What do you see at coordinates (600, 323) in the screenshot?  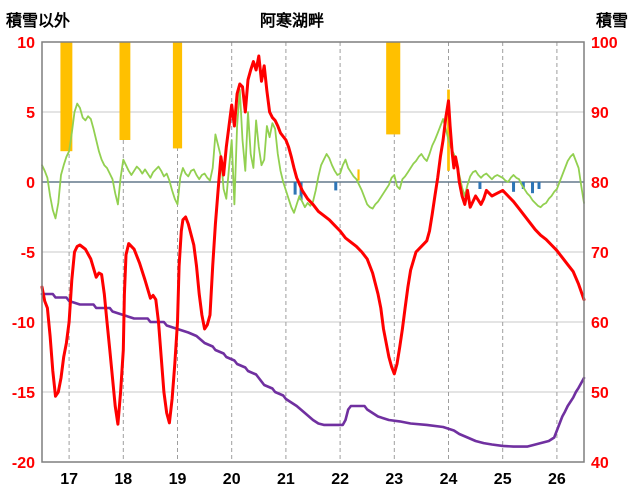 I see `right-axis-tick-label: 60` at bounding box center [600, 323].